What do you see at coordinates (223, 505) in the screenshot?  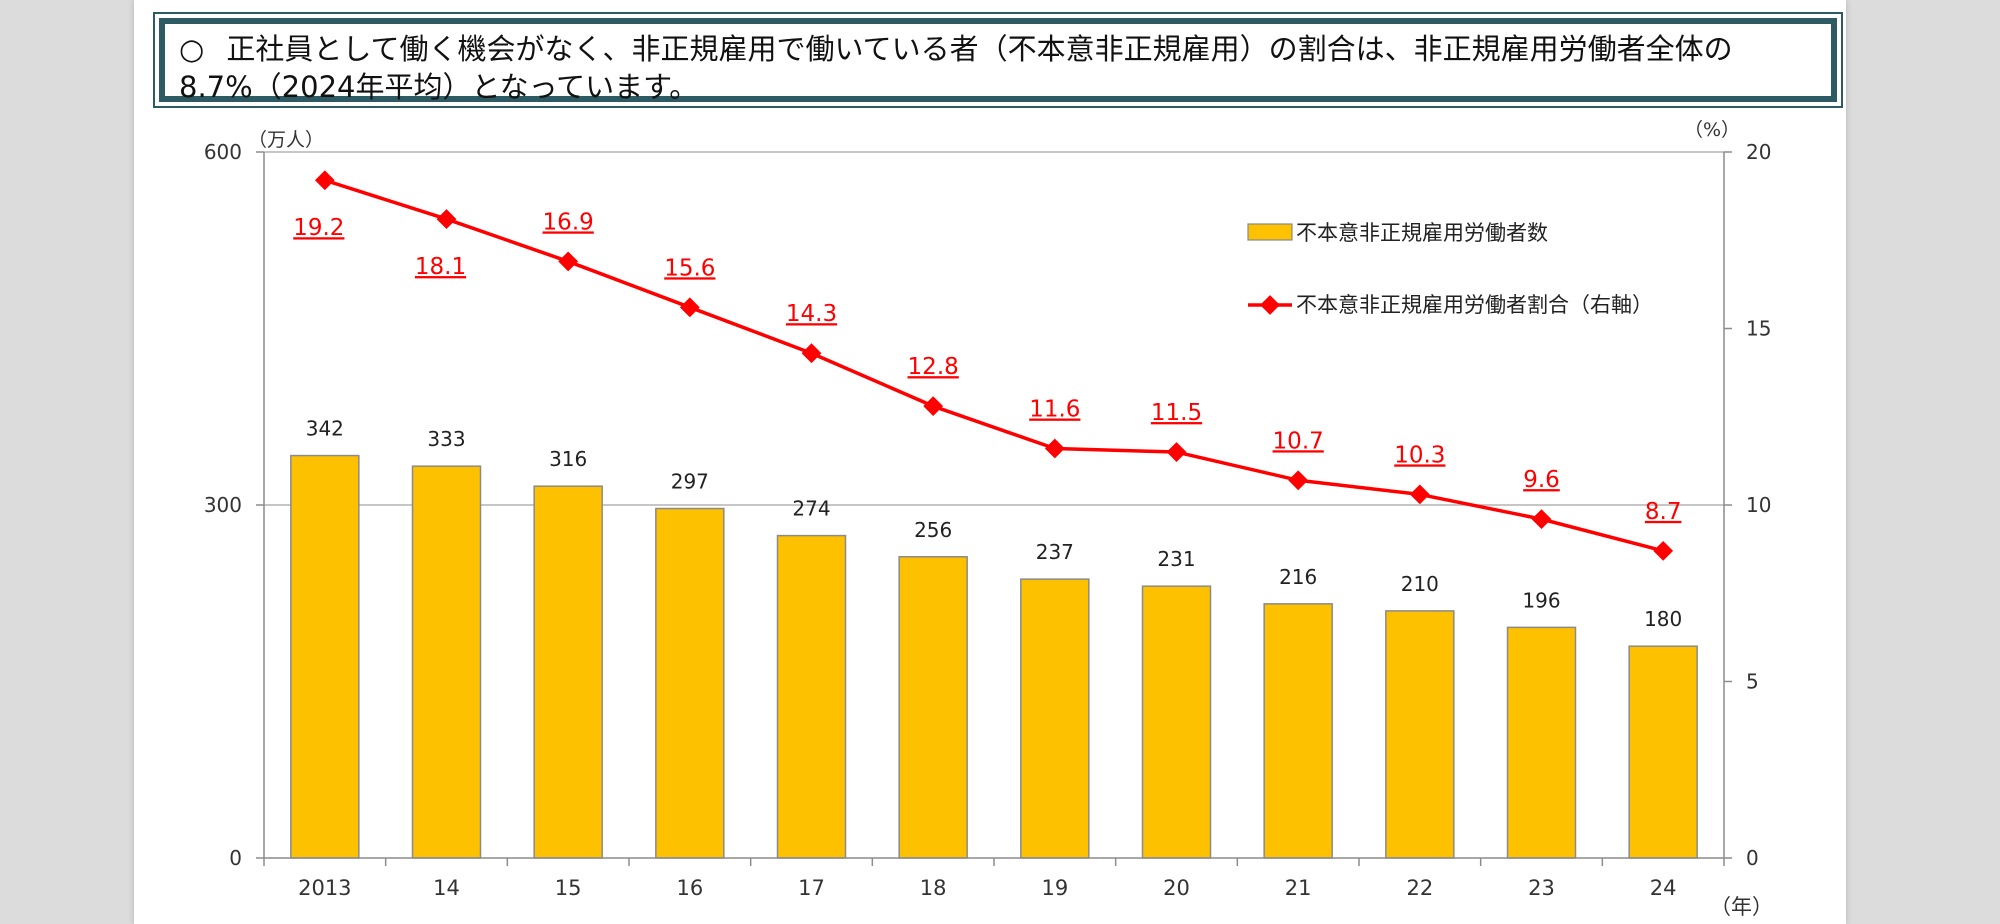 I see `y-left-tick-label: 300` at bounding box center [223, 505].